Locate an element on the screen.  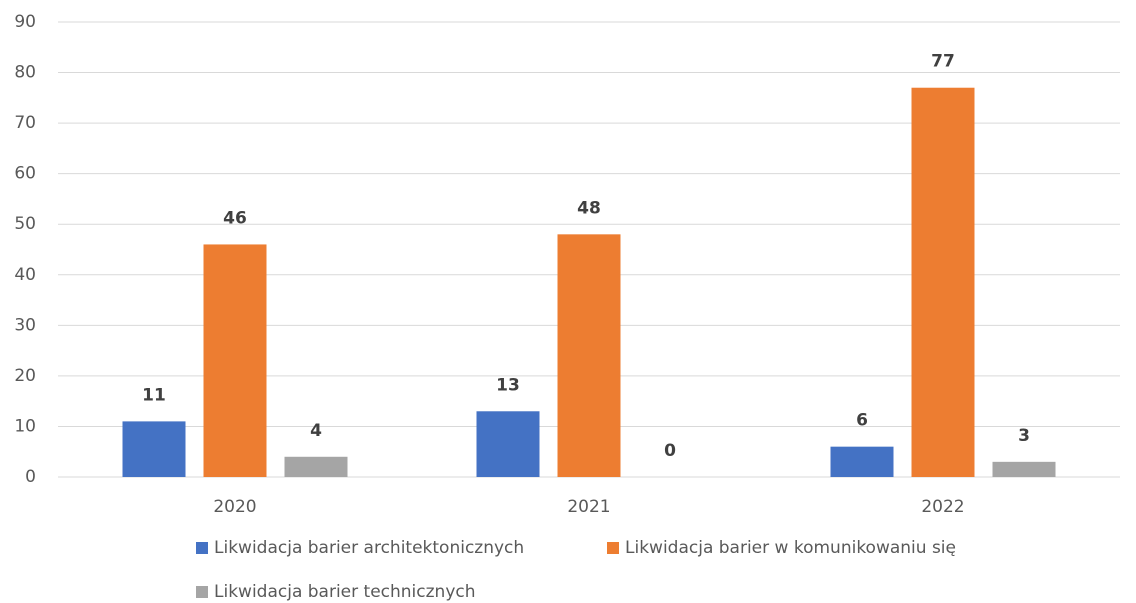
value-label: 77 is located at coordinates (943, 62).